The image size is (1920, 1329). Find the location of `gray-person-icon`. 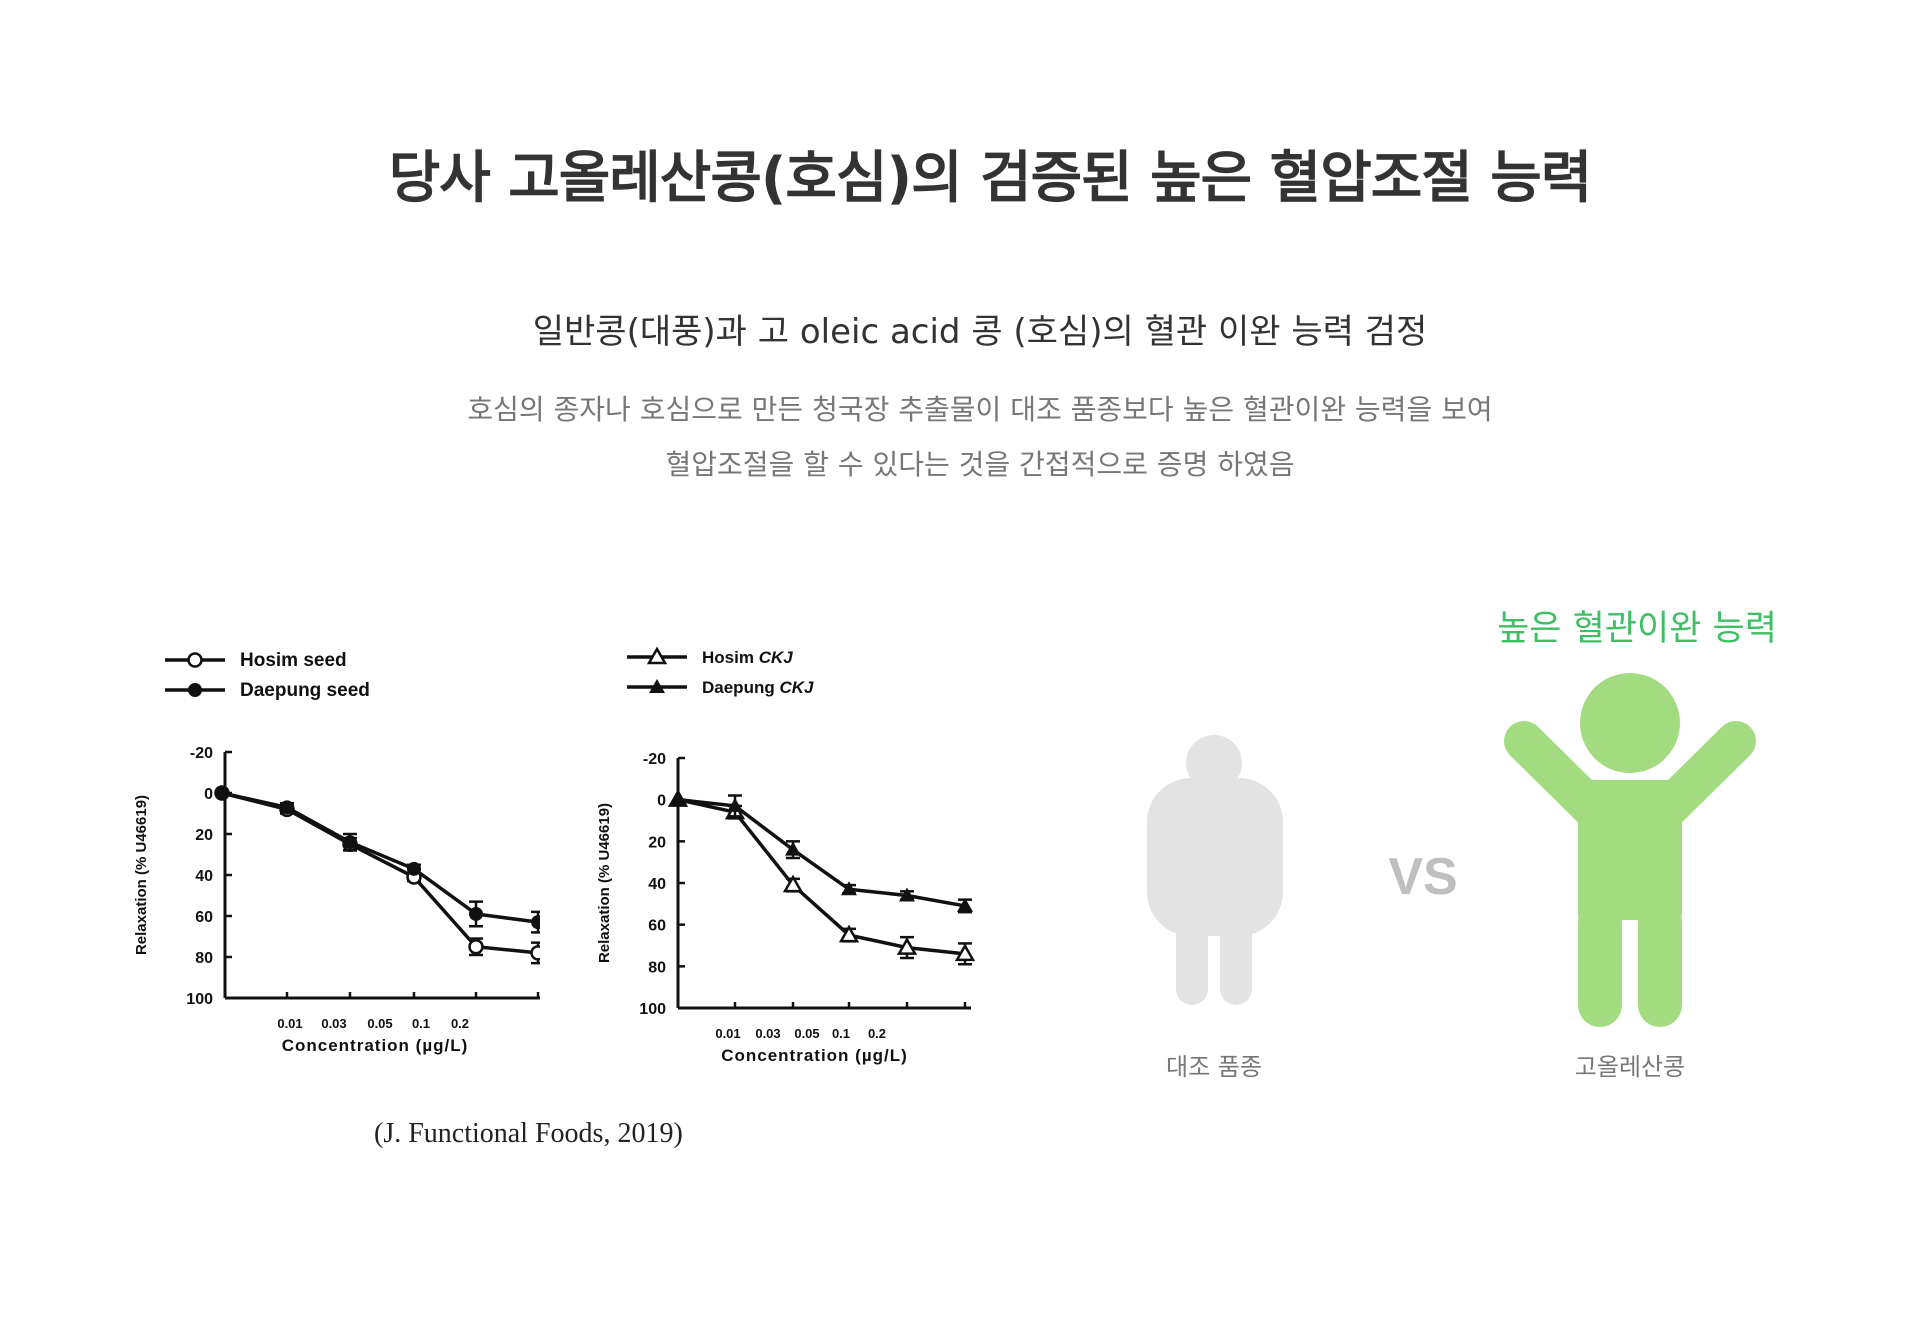

gray-person-icon is located at coordinates (1215, 870).